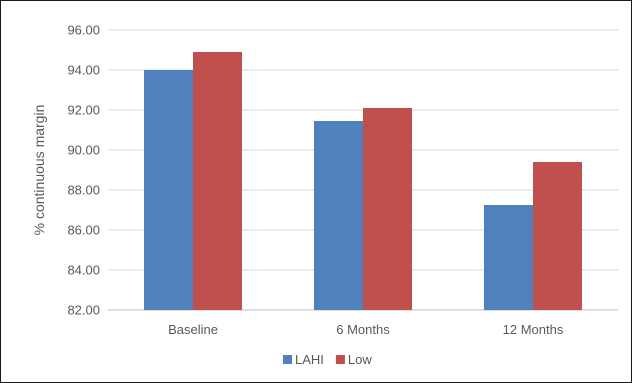  Describe the element at coordinates (360, 359) in the screenshot. I see `legend-label-low: Low` at that location.